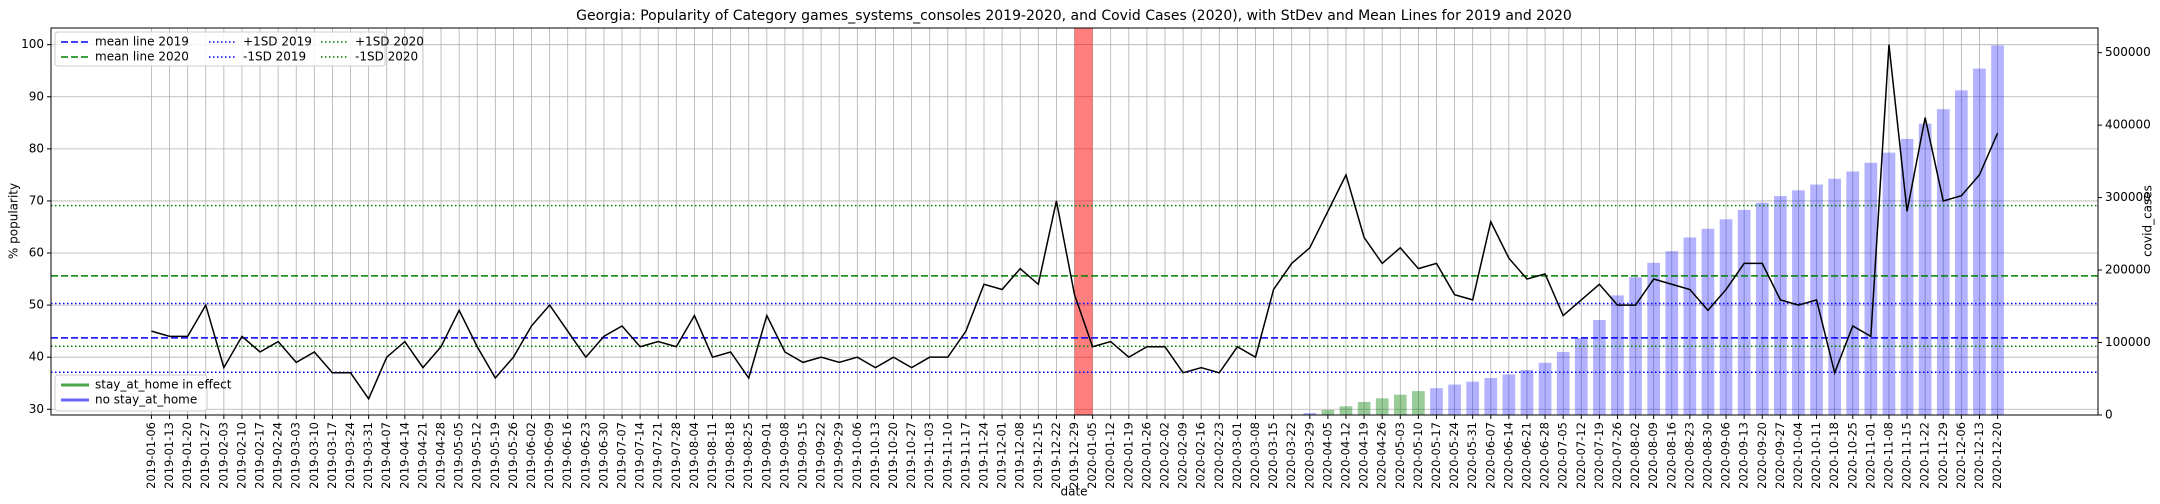  I want to click on x-tick-label: 2019-06-30, so click(603, 455).